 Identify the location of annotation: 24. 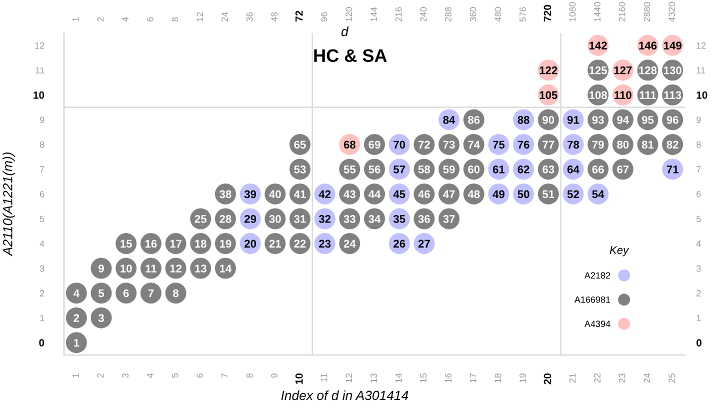
(350, 244).